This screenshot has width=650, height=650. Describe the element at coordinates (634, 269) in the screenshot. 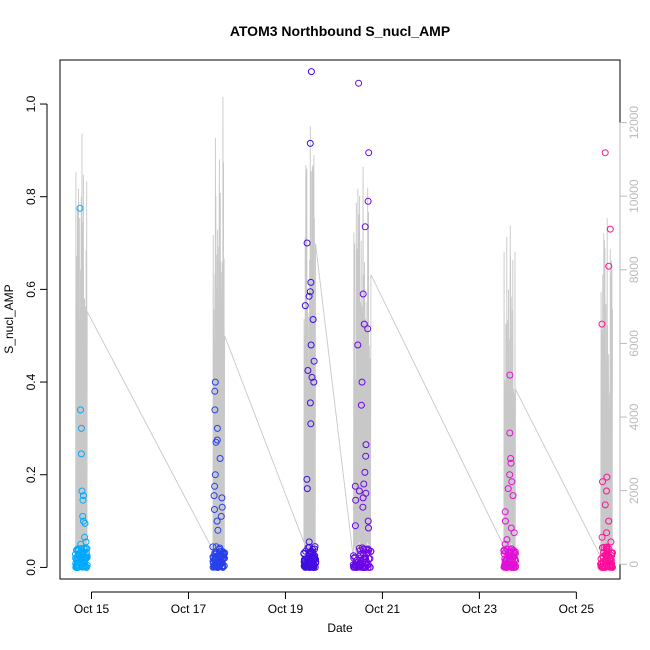

I see `y2-tick-label: 8000` at that location.